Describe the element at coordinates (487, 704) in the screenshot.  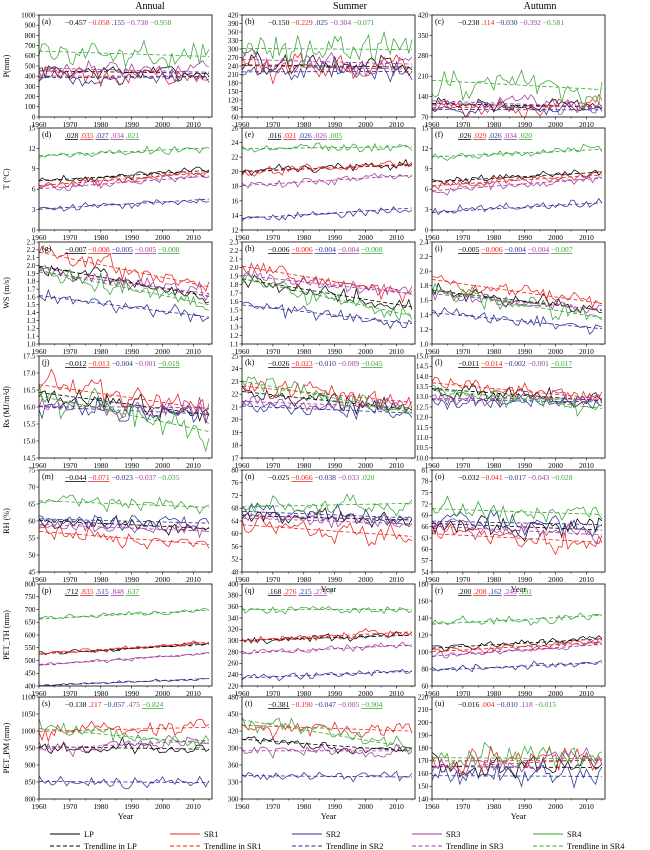
I see `slope-sr1: .004` at that location.